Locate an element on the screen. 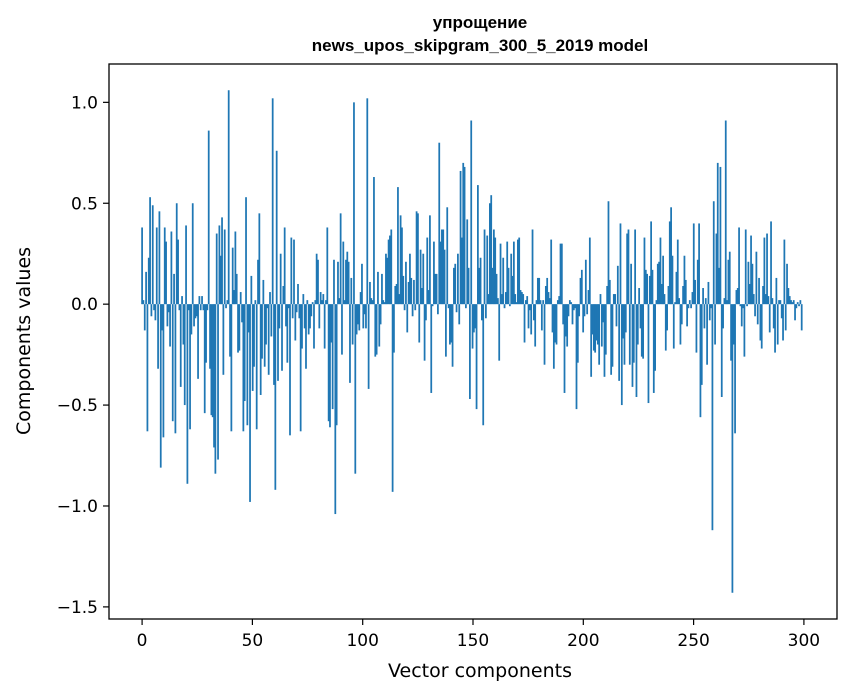 The image size is (867, 696). x-tick-label: 150 is located at coordinates (473, 641).